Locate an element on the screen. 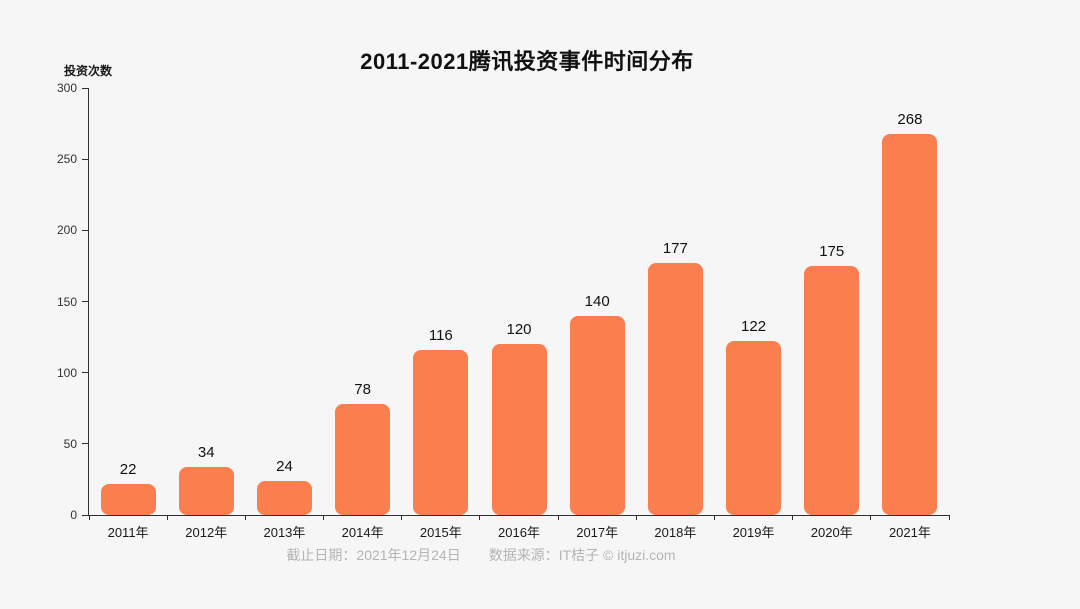  y-tick-label: 0 is located at coordinates (73, 515).